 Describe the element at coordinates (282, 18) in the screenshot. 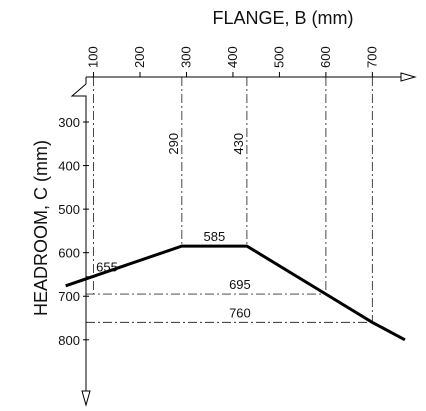

I see `x-axis-title: FLANGE, B (mm)` at that location.